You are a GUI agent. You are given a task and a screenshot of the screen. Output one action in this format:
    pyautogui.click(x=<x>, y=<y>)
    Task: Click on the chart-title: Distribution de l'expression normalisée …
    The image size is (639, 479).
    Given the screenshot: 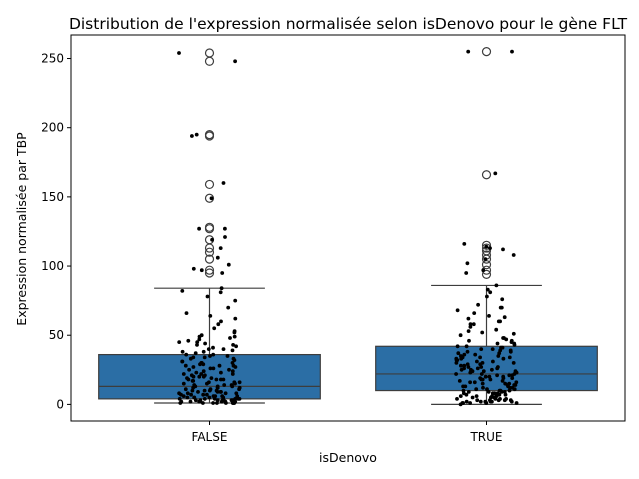 What is the action you would take?
    pyautogui.click(x=348, y=24)
    